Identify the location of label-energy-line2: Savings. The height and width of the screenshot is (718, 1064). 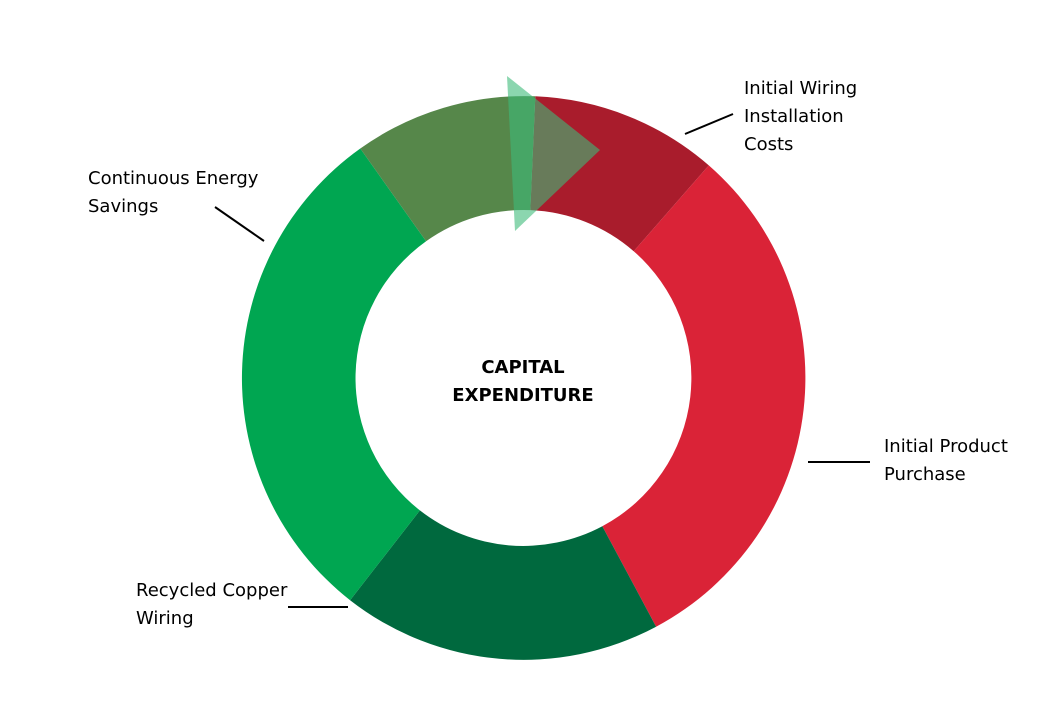
(123, 206).